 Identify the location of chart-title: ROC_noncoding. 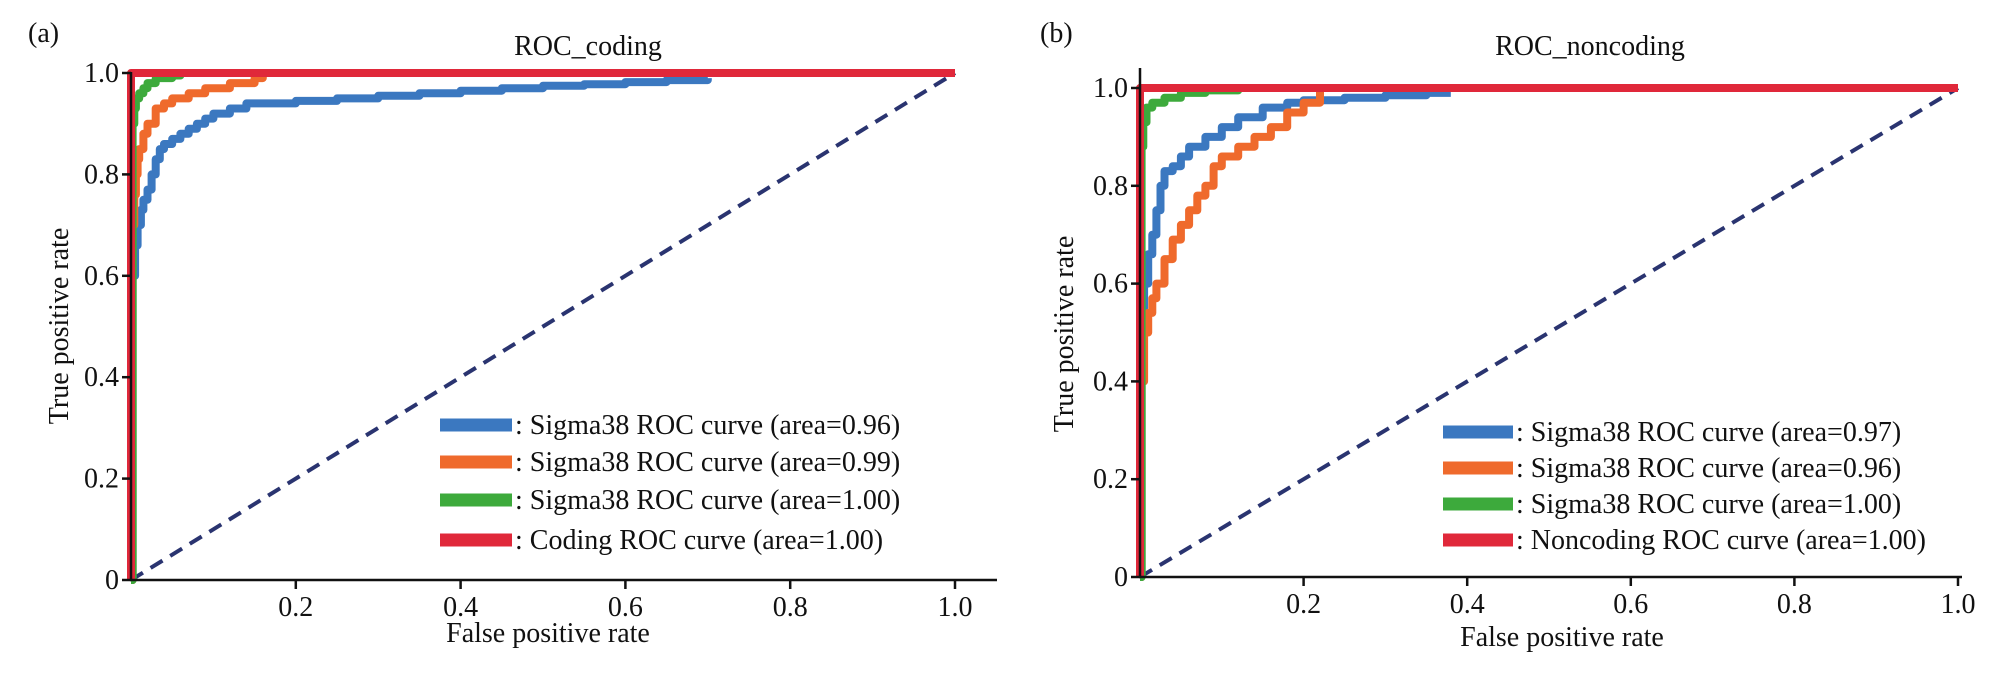
(1590, 46).